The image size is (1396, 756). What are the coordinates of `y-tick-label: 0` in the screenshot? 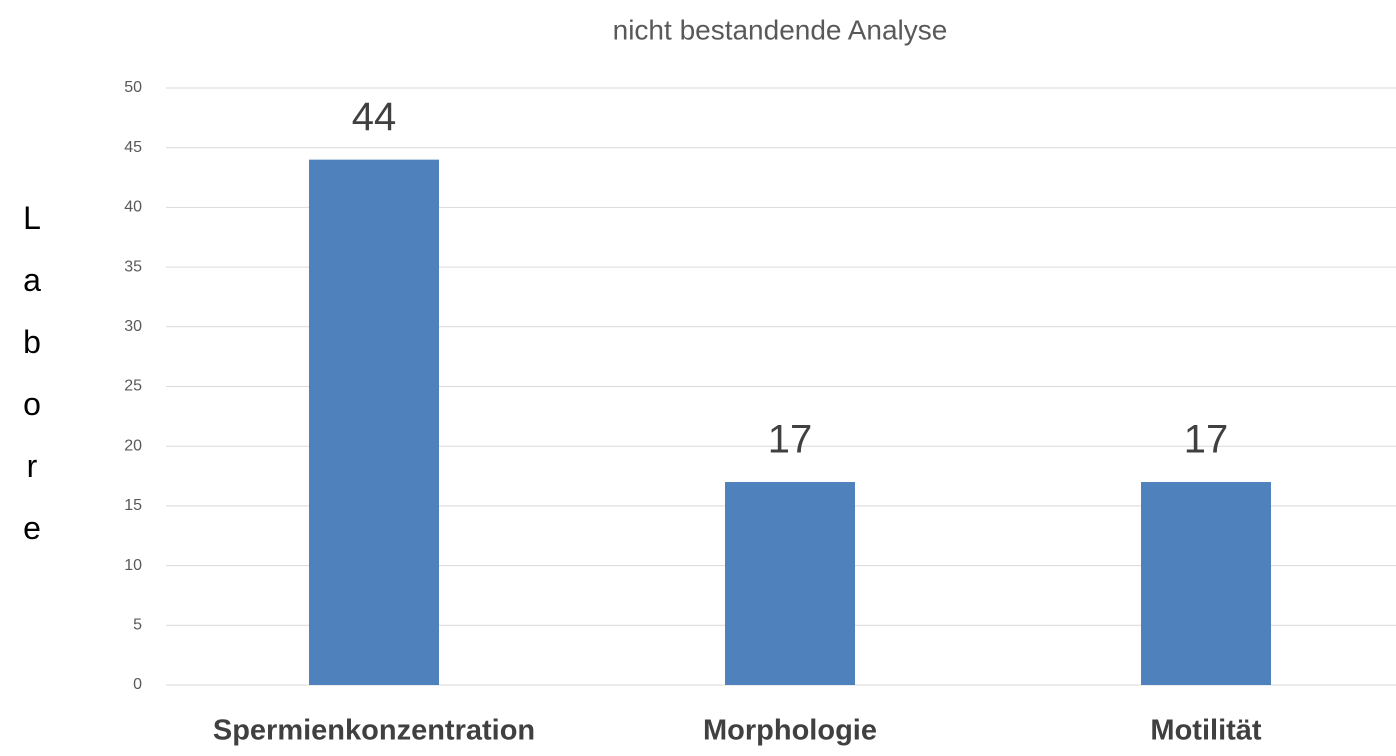 It's located at (137, 684).